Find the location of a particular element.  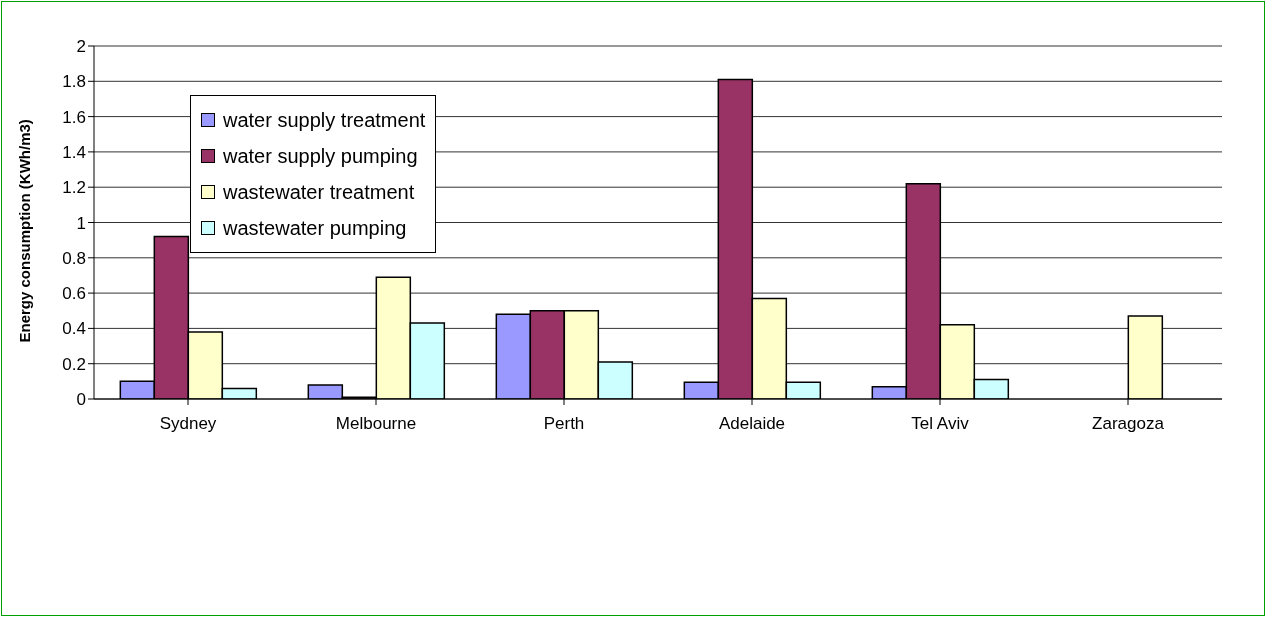

y-tick-label: 1.6 is located at coordinates (74, 117).